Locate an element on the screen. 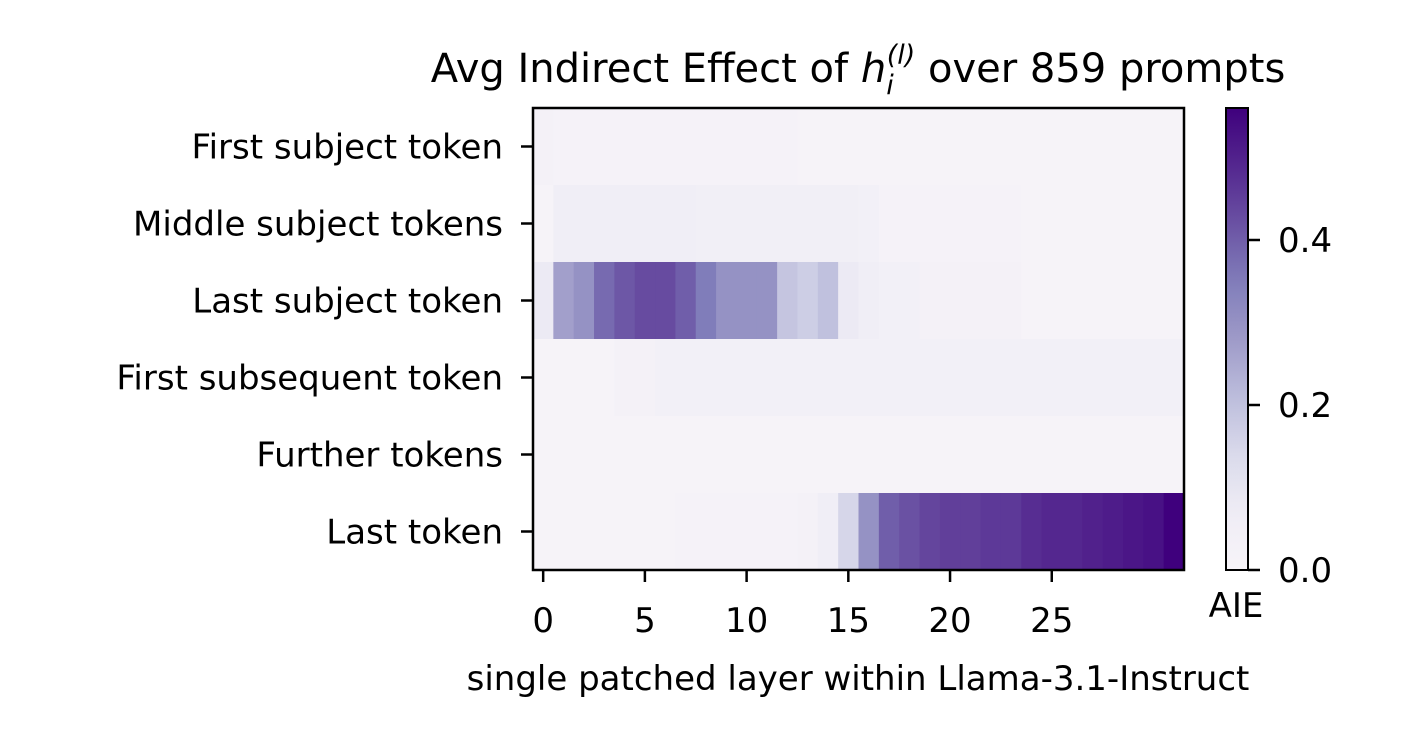 Image resolution: width=1426 pixels, height=730 pixels. colorbar-tick-label: 0.2 is located at coordinates (1305, 406).